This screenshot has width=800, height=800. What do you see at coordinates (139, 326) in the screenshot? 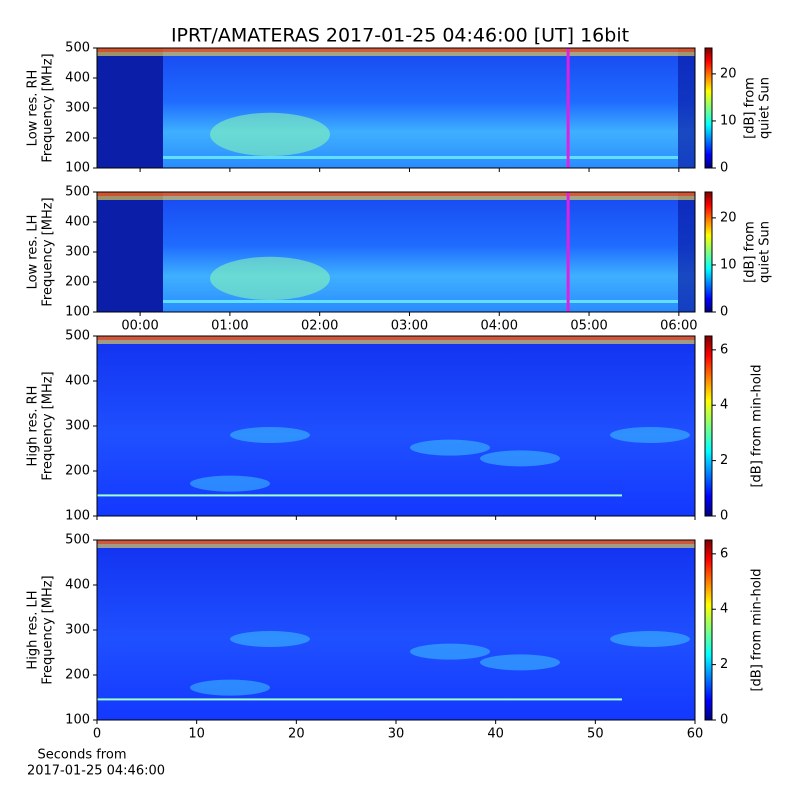
I see `x-tick-label: 00:00` at bounding box center [139, 326].